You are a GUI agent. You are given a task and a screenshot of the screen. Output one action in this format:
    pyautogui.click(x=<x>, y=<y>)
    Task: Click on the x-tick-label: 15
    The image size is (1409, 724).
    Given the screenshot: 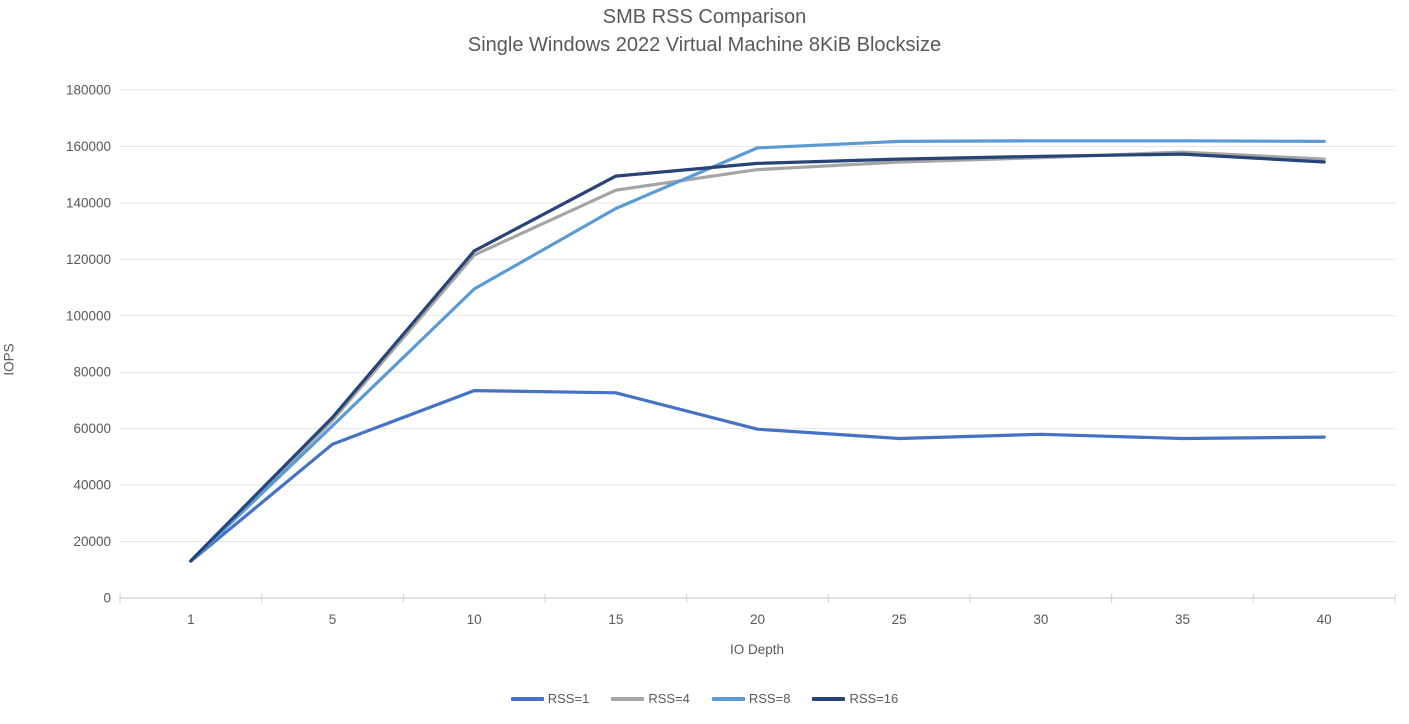 What is the action you would take?
    pyautogui.click(x=615, y=619)
    